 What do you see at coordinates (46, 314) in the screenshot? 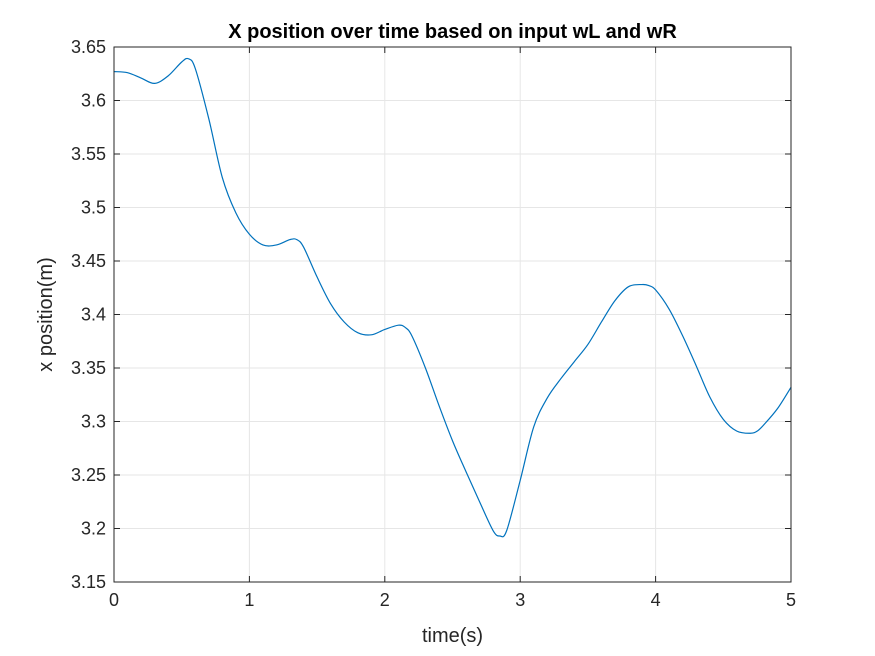
I see `y-axis-label: x position(m)` at bounding box center [46, 314].